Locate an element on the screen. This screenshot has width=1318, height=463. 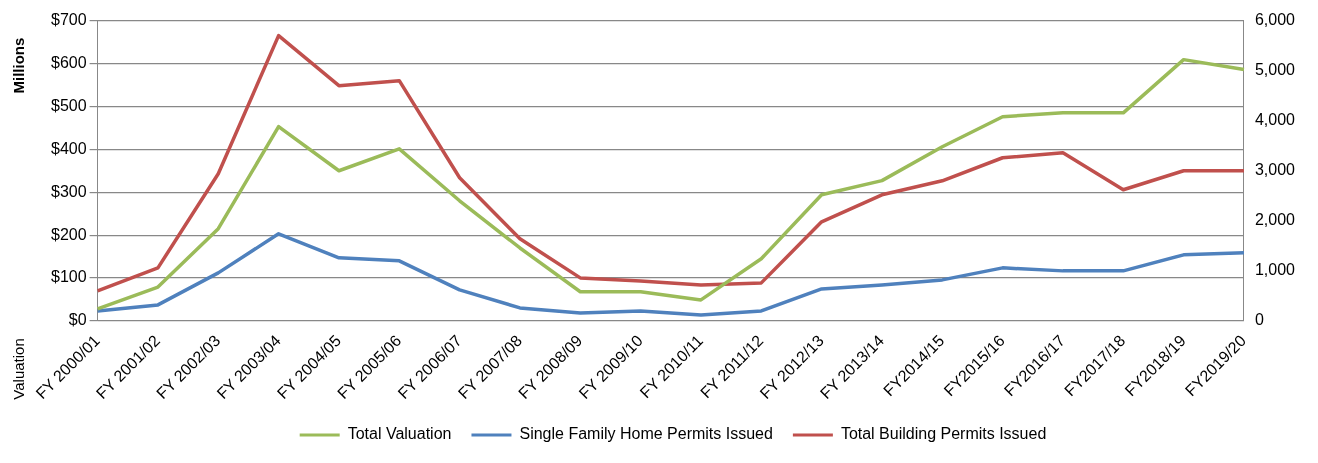
y2-tick-label: 5,000 is located at coordinates (1275, 70).